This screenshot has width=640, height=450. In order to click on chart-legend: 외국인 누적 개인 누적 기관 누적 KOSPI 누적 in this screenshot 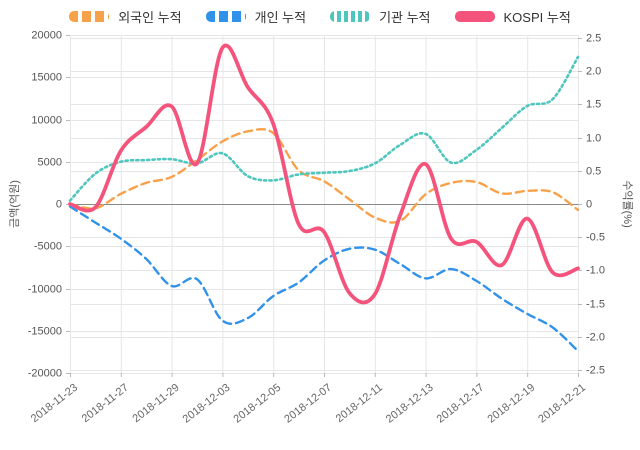, I will do `click(320, 16)`.